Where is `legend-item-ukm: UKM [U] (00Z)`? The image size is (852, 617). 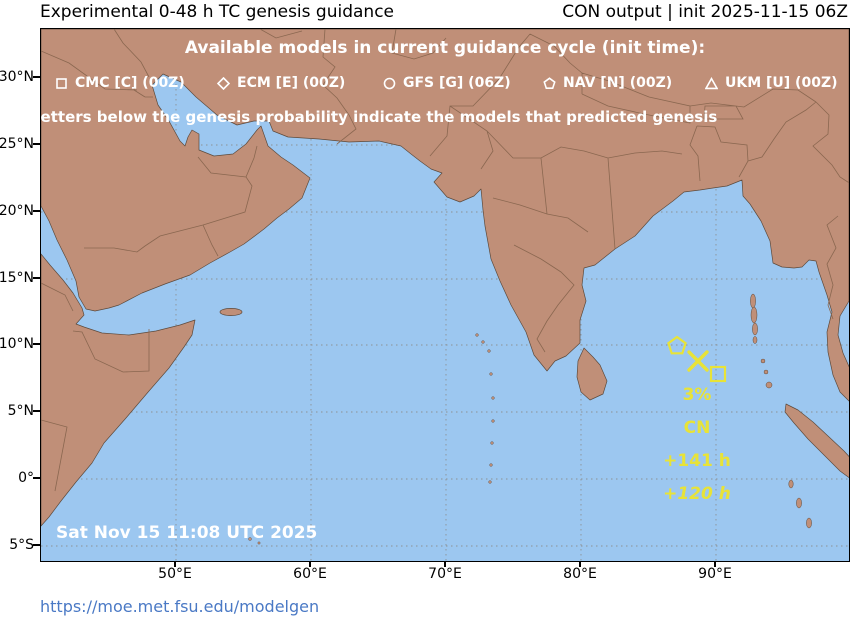
legend-item-ukm: UKM [U] (00Z) is located at coordinates (771, 83).